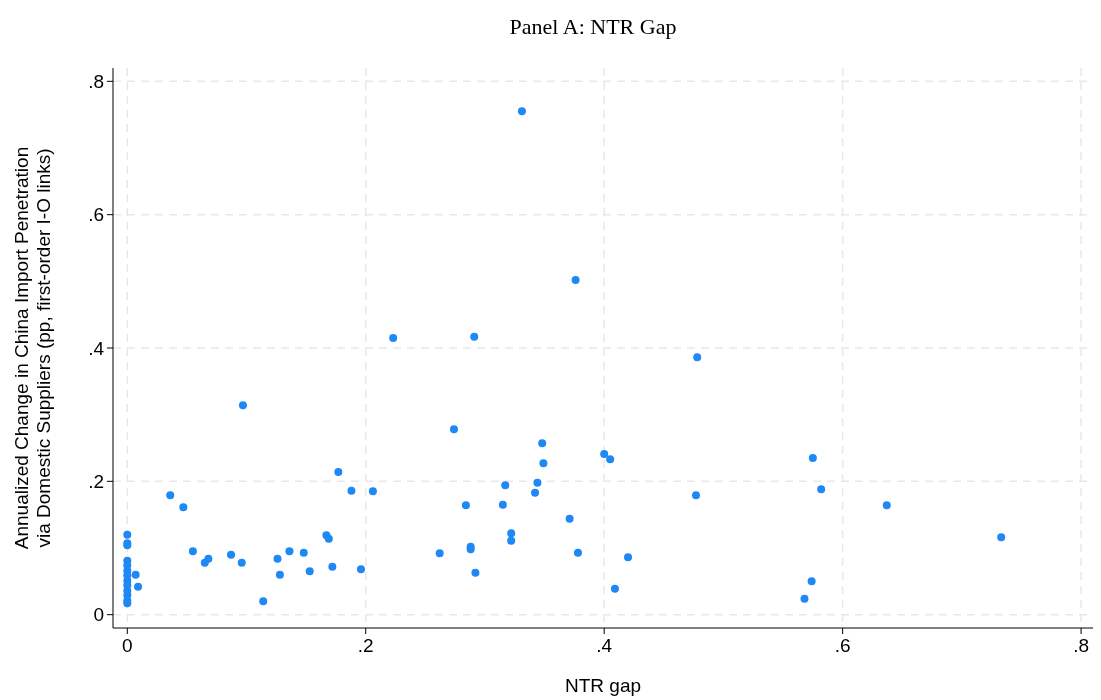 This screenshot has width=1101, height=700. Describe the element at coordinates (604, 645) in the screenshot. I see `x-tick-label: .4` at that location.